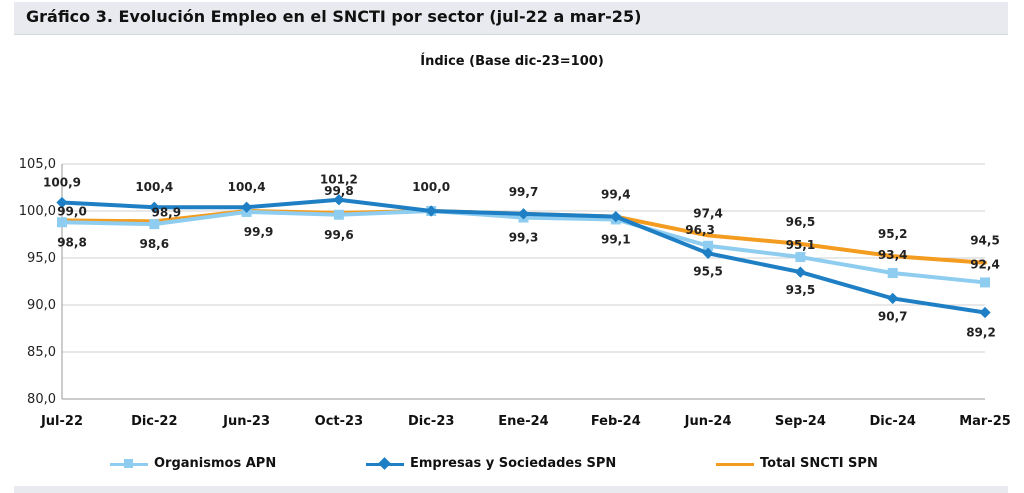  Describe the element at coordinates (819, 463) in the screenshot. I see `legend-label-total: Total SNCTI SPN` at that location.